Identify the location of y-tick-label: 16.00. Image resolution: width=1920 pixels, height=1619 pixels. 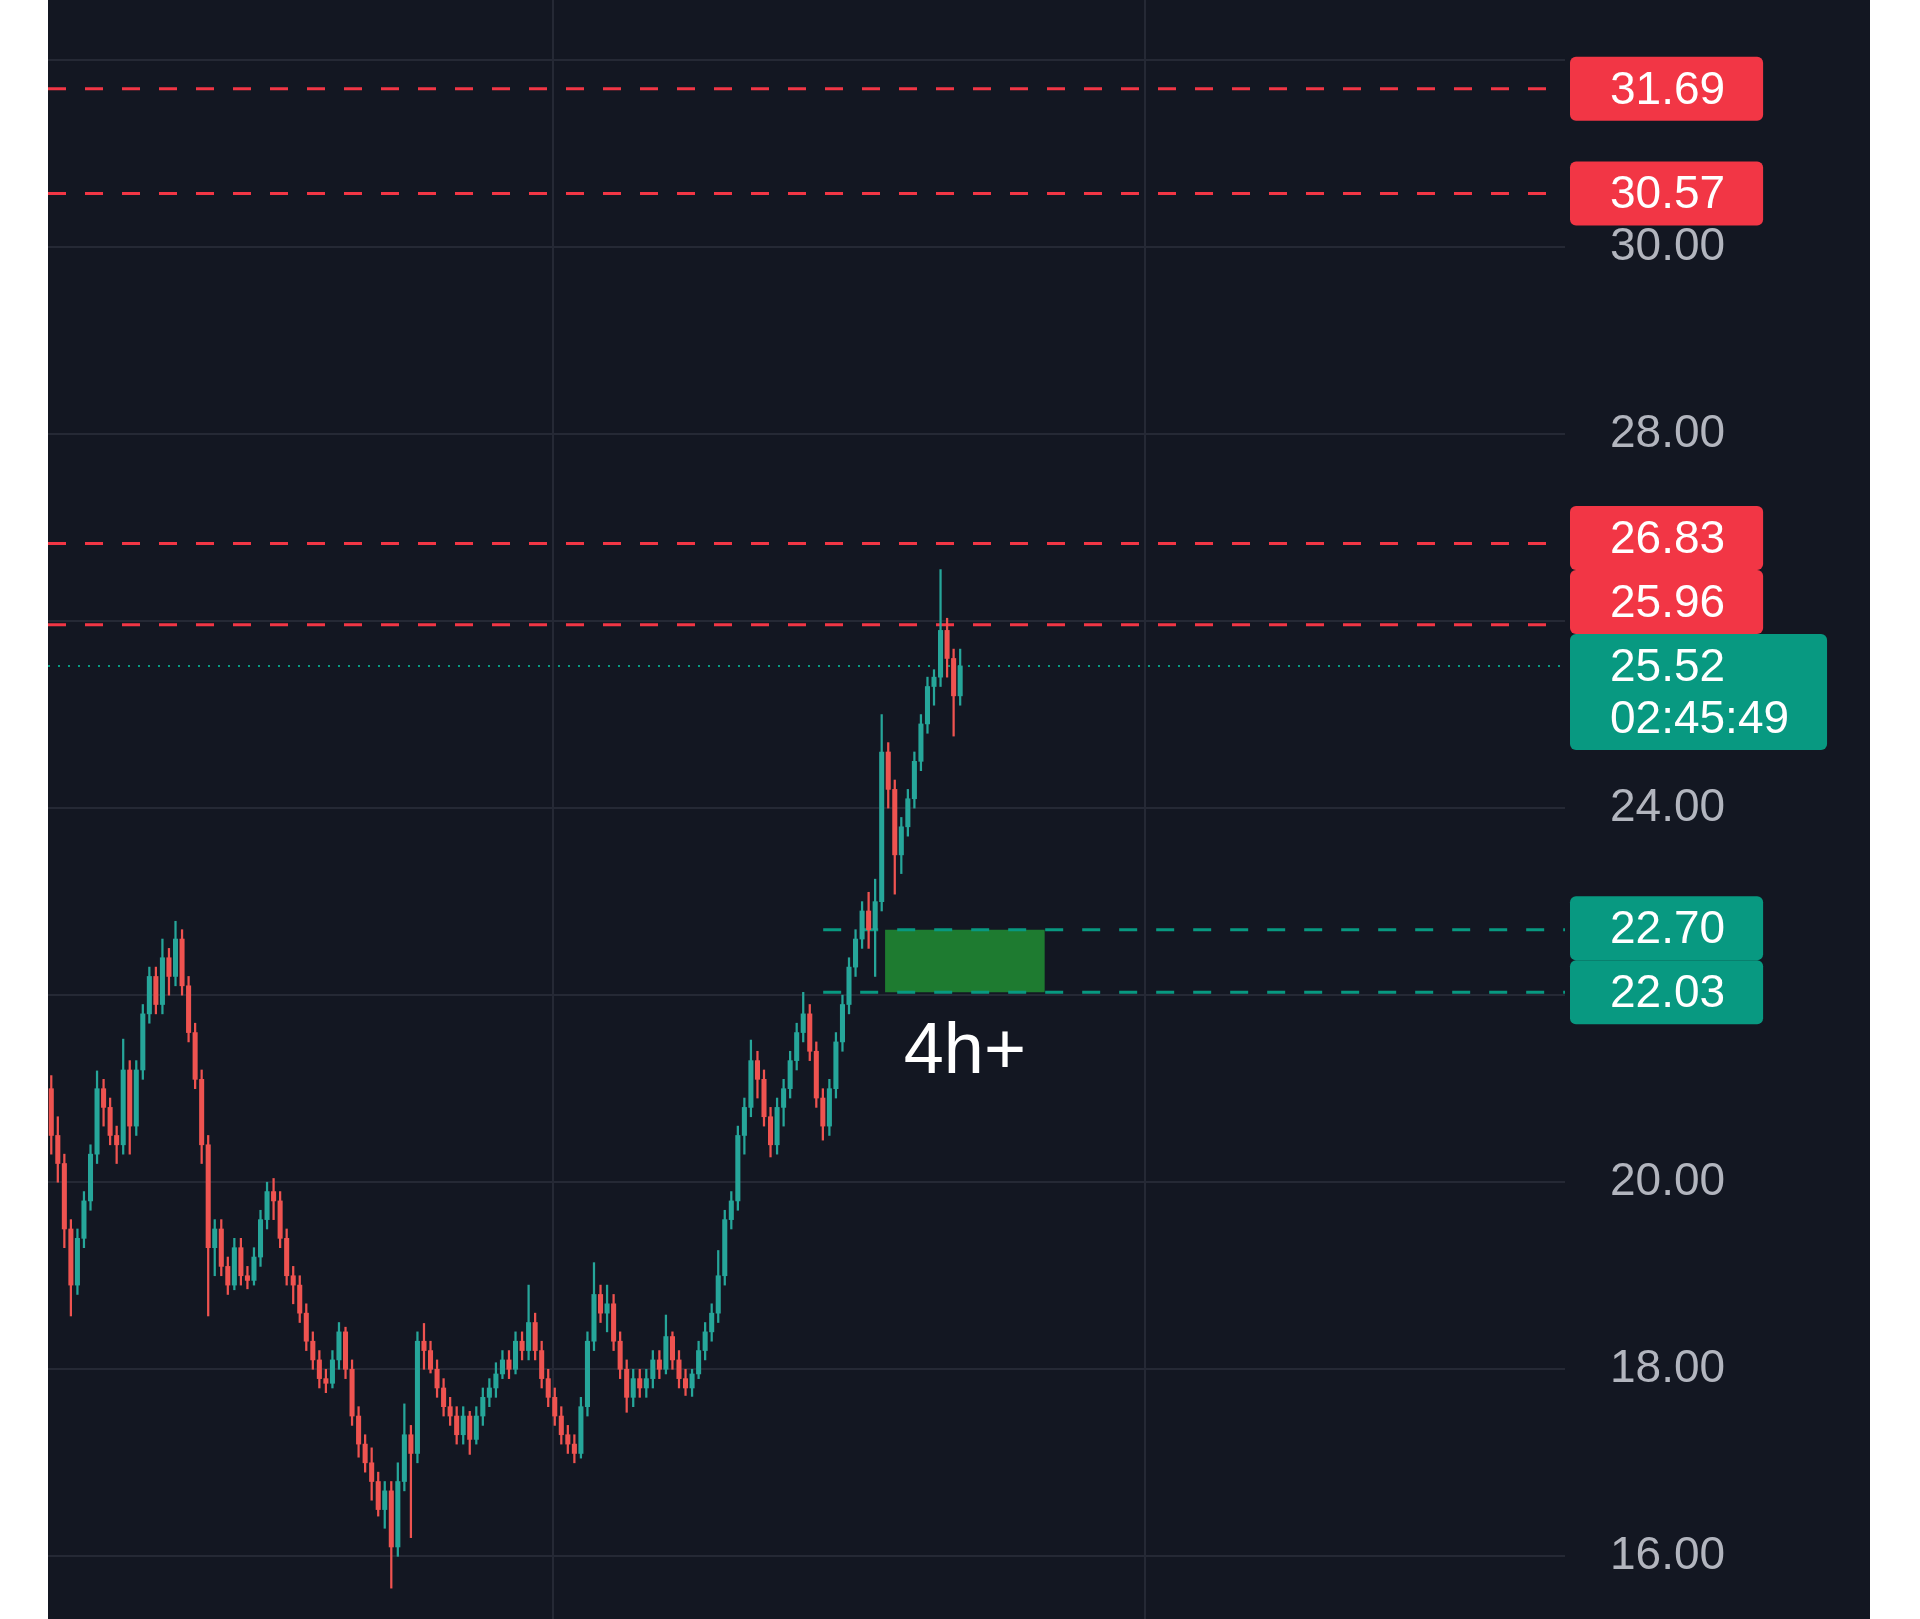
(1668, 1553).